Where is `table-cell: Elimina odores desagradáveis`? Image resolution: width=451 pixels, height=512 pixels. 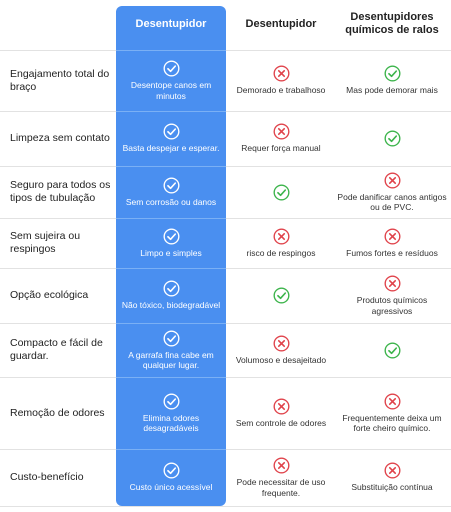 table-cell: Elimina odores desagradáveis is located at coordinates (171, 413).